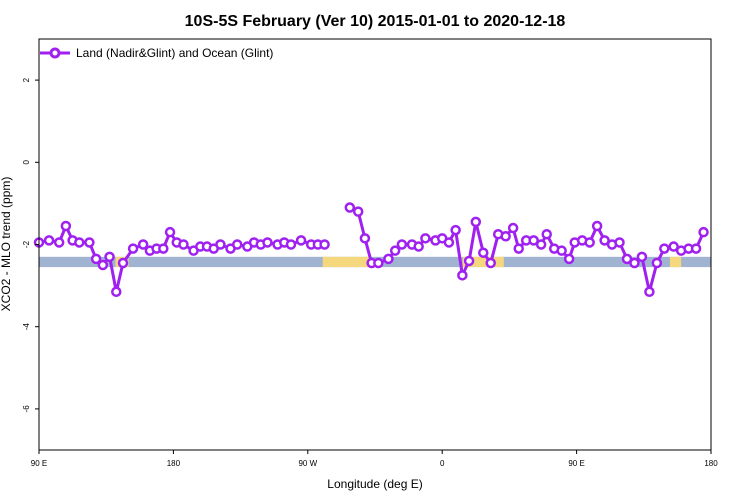 Image resolution: width=750 pixels, height=500 pixels. I want to click on y-tick-label: 0, so click(26, 162).